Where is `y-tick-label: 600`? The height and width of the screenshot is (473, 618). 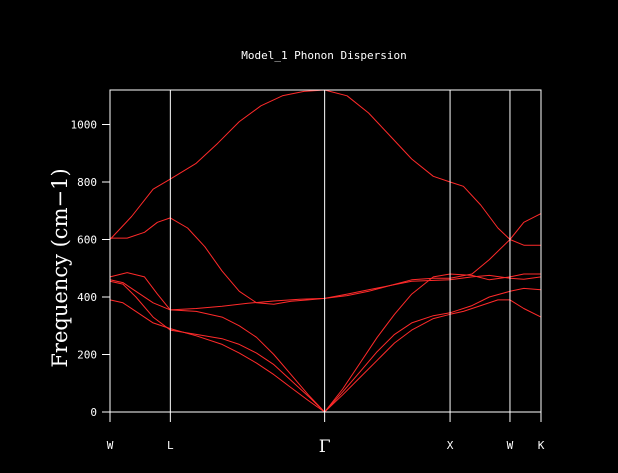
y-tick-label: 600 is located at coordinates (87, 240).